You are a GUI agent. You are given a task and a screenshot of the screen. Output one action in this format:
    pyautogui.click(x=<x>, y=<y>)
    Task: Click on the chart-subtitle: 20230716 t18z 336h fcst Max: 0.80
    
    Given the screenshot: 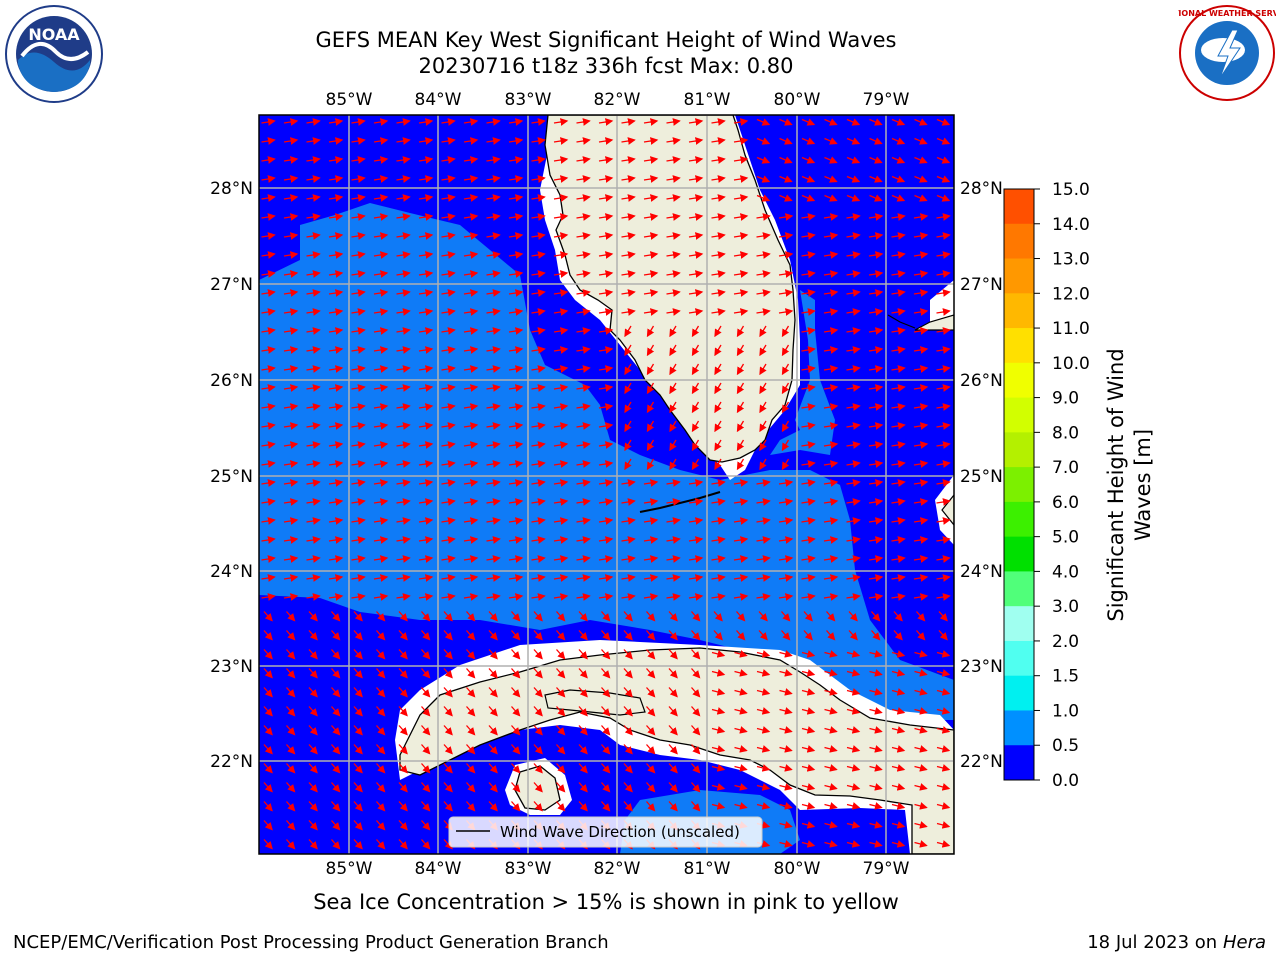 What is the action you would take?
    pyautogui.click(x=606, y=66)
    